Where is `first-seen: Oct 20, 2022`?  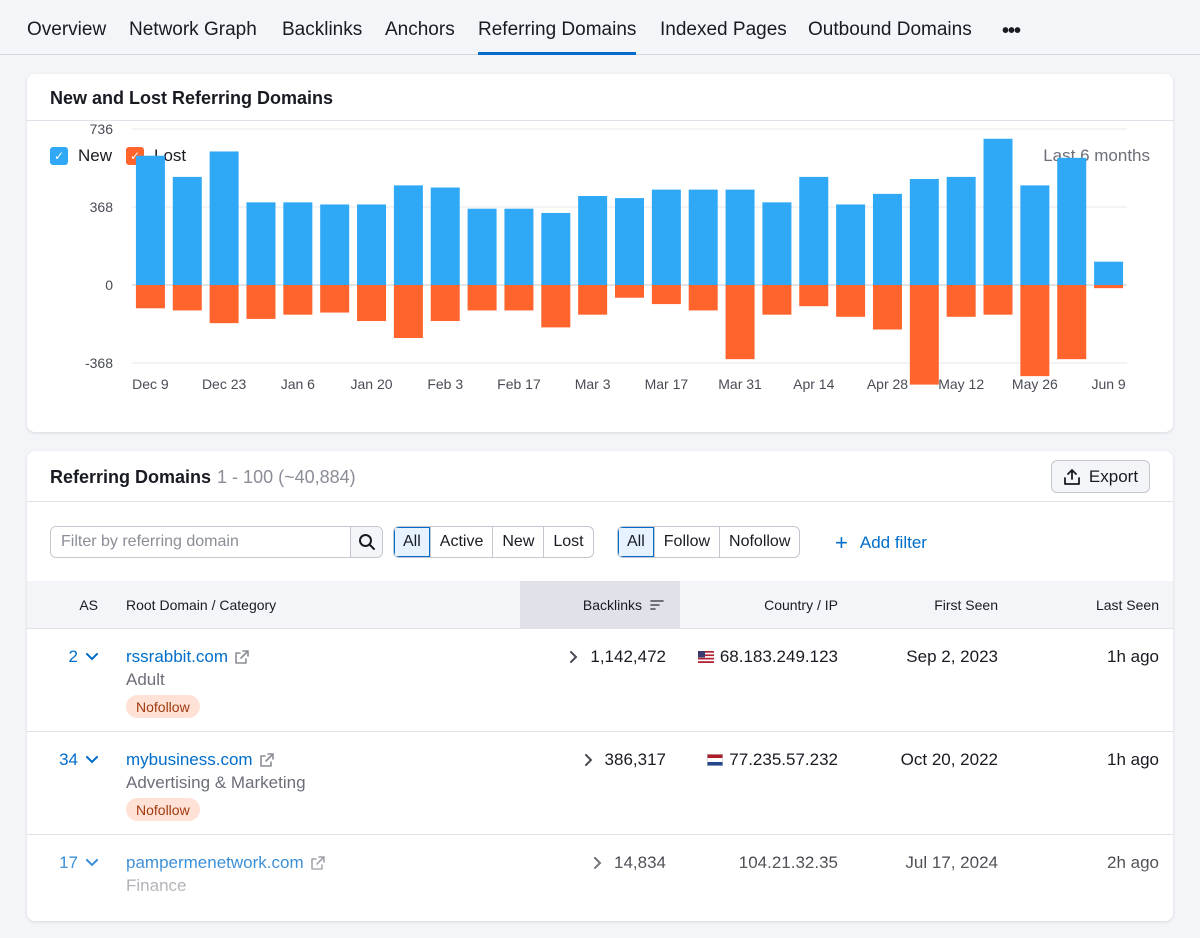
first-seen: Oct 20, 2022 is located at coordinates (949, 759).